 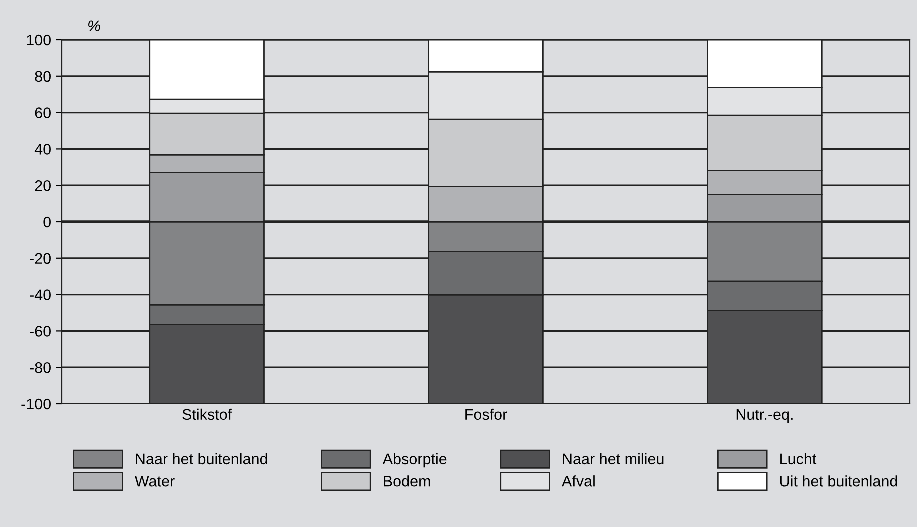 I want to click on legend-label: Absorptie, so click(x=414, y=460).